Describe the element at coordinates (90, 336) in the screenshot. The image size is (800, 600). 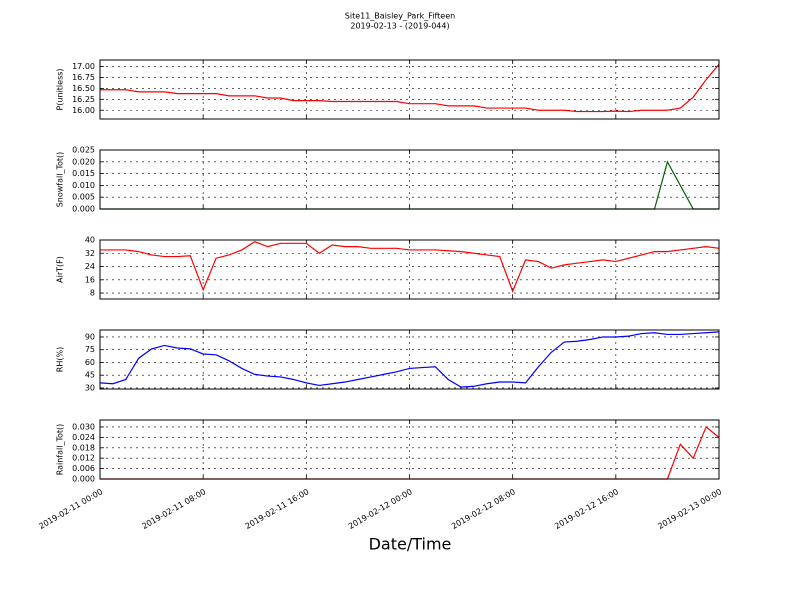
I see `y-tick-label: 90` at that location.